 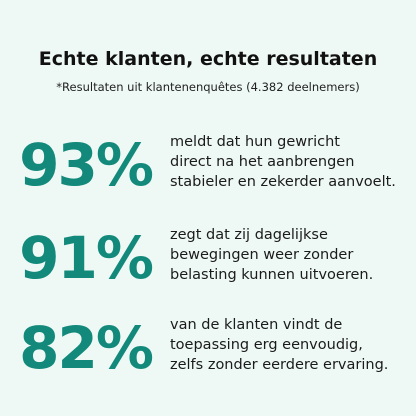 What do you see at coordinates (249, 235) in the screenshot?
I see `description-line: zegt dat zij dagelijkse` at bounding box center [249, 235].